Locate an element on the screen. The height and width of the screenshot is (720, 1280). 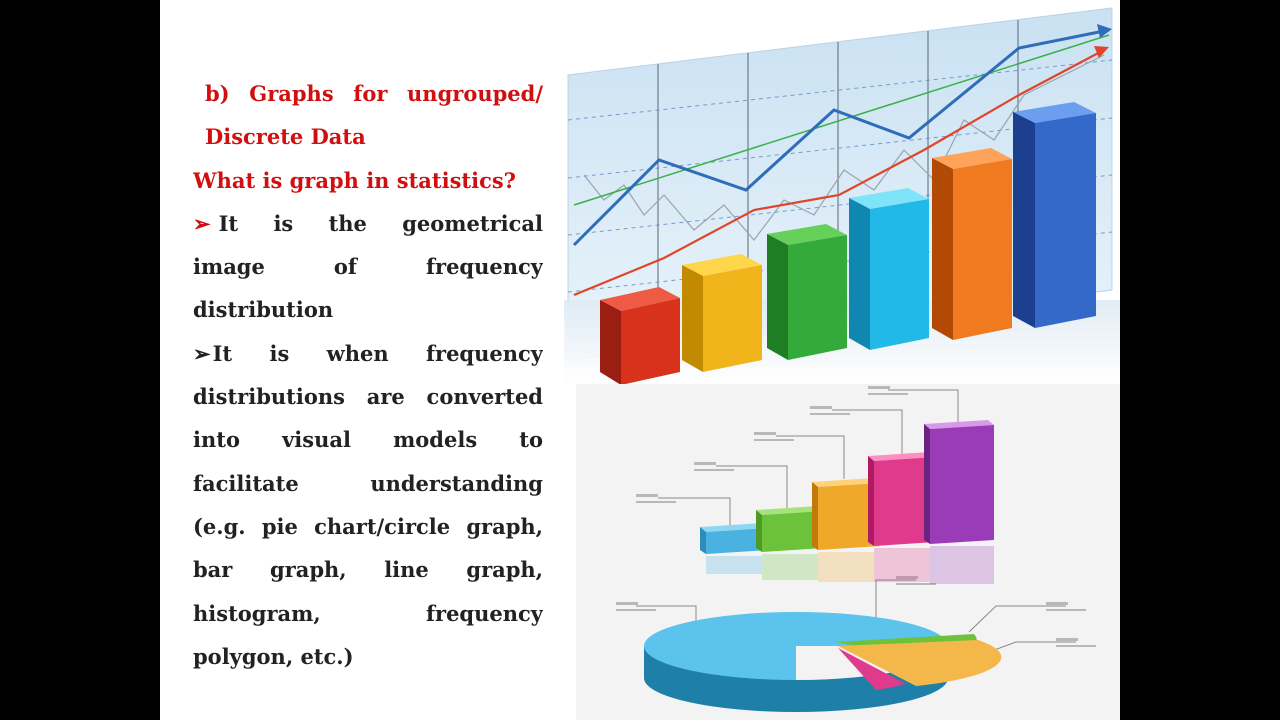
question-heading: What is graph in statistics? is located at coordinates (354, 180).